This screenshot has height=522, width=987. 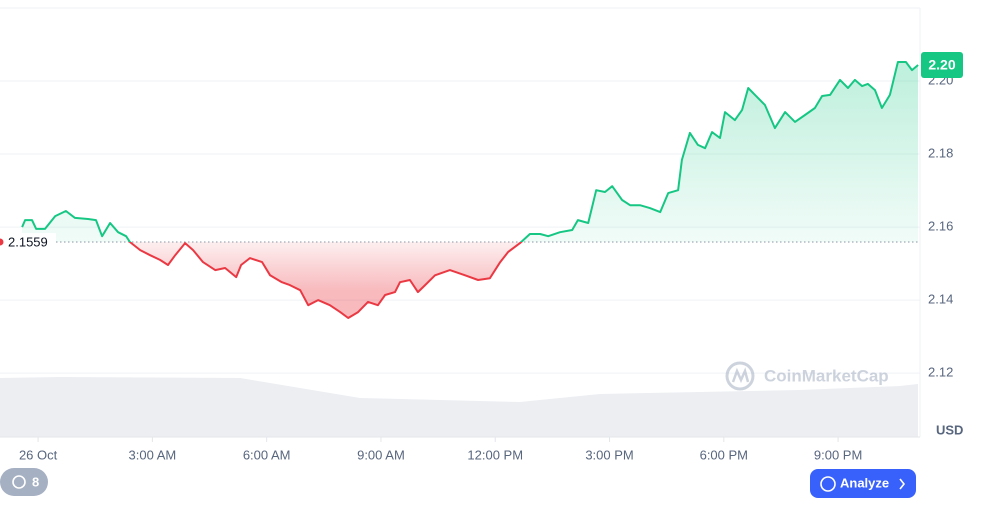 What do you see at coordinates (940, 226) in the screenshot?
I see `y-tick-label: 2.16` at bounding box center [940, 226].